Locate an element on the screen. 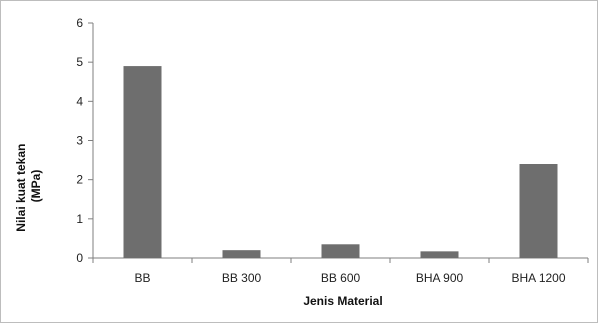 The height and width of the screenshot is (323, 598). y-axis-title: Nilai kuat tekan (MPa) is located at coordinates (28, 185).